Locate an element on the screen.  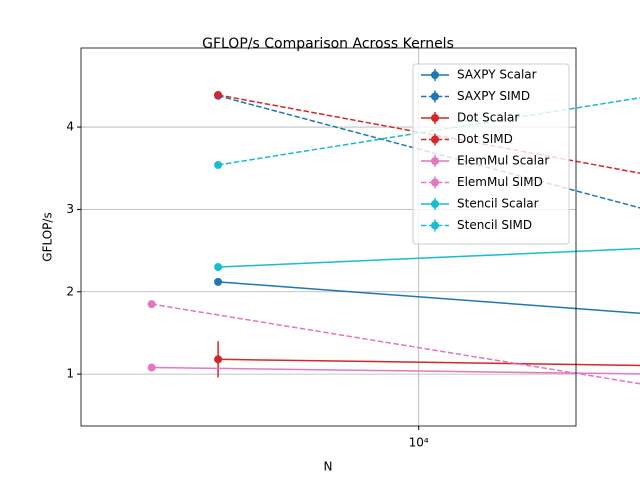
y-tick-label: 2 is located at coordinates (70, 291).